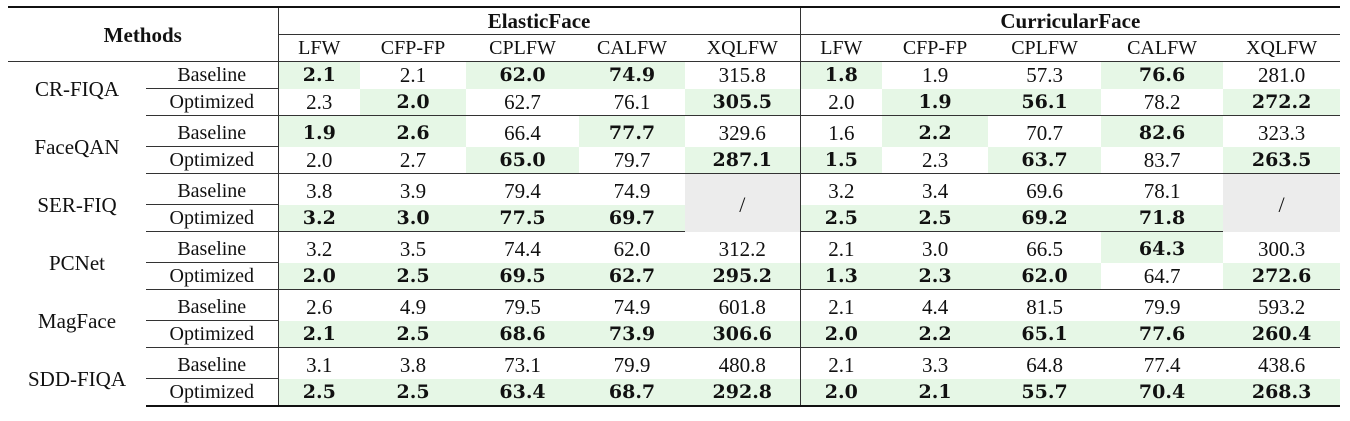 The width and height of the screenshot is (1350, 421). What do you see at coordinates (1070, 21) in the screenshot?
I see `group-header-curricularface: CurricularFace` at bounding box center [1070, 21].